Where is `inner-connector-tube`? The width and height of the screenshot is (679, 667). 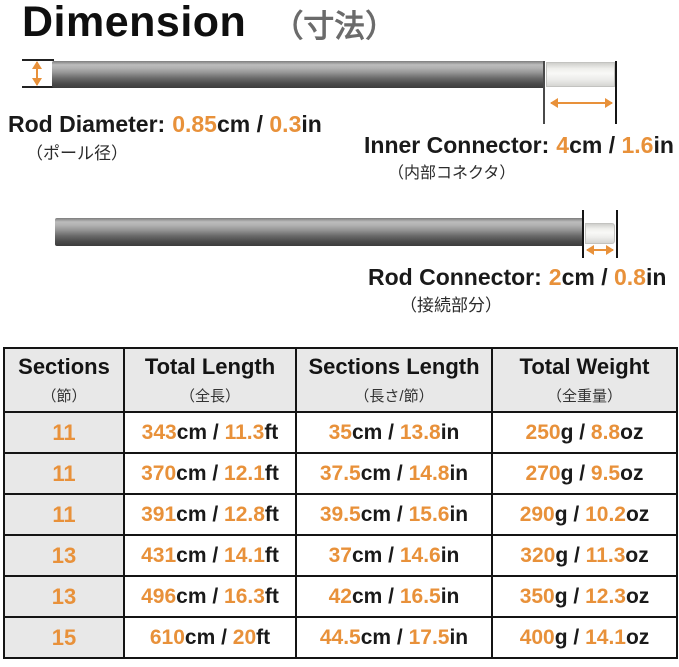 inner-connector-tube is located at coordinates (580, 74).